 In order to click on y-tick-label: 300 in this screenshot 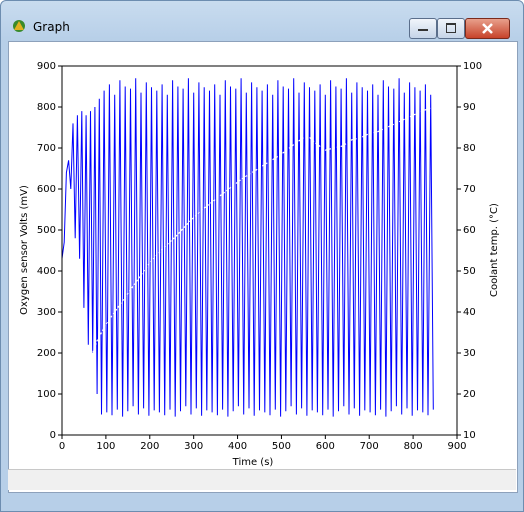, I will do `click(46, 312)`.